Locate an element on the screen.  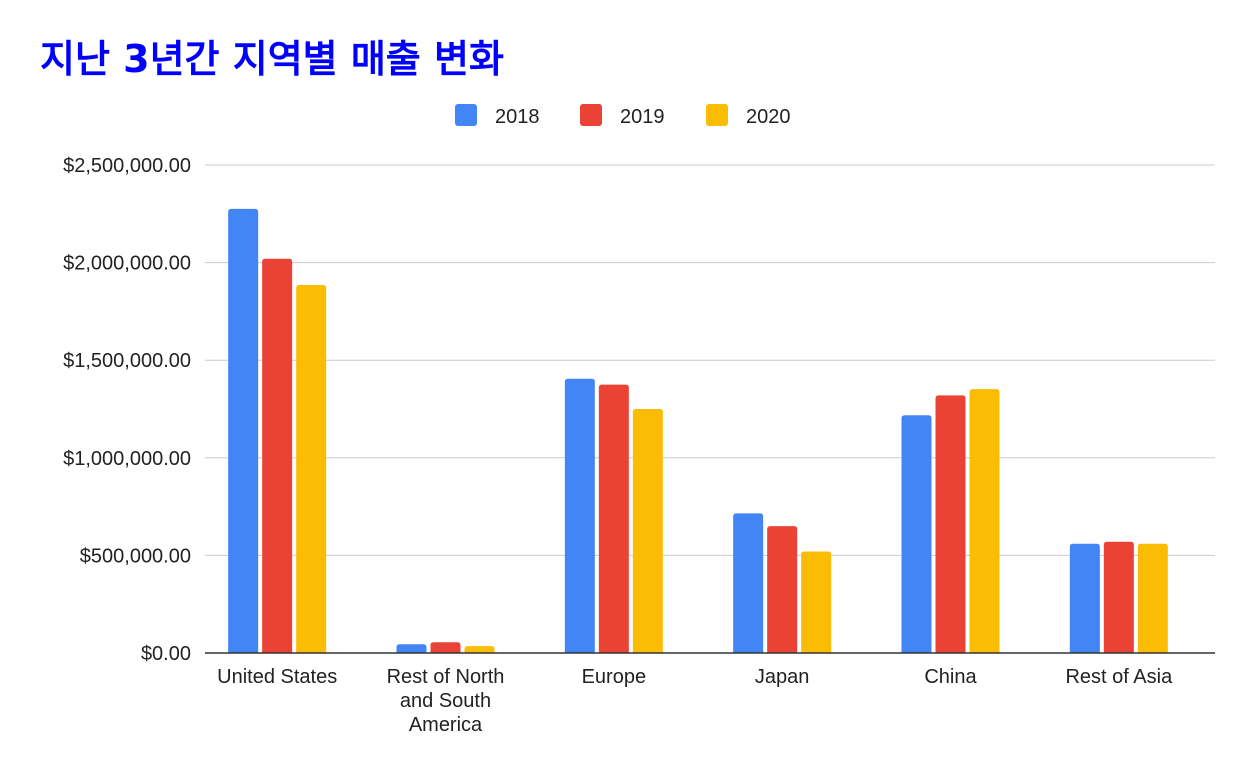
bar-2020-united-states is located at coordinates (311, 469).